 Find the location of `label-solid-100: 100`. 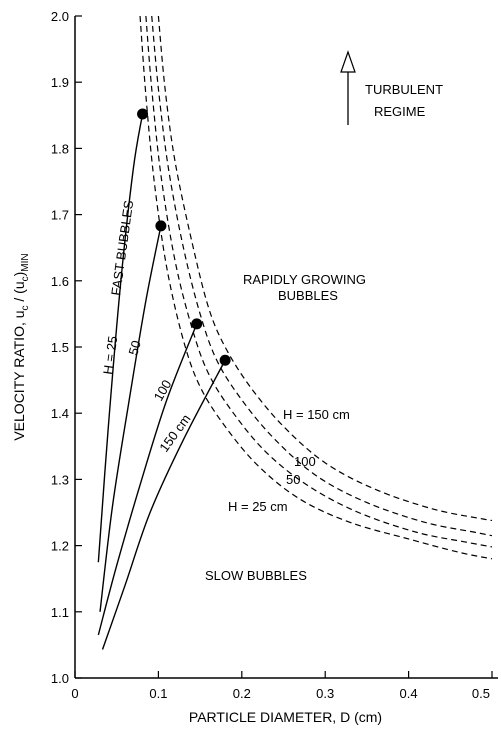

label-solid-100: 100 is located at coordinates (163, 390).